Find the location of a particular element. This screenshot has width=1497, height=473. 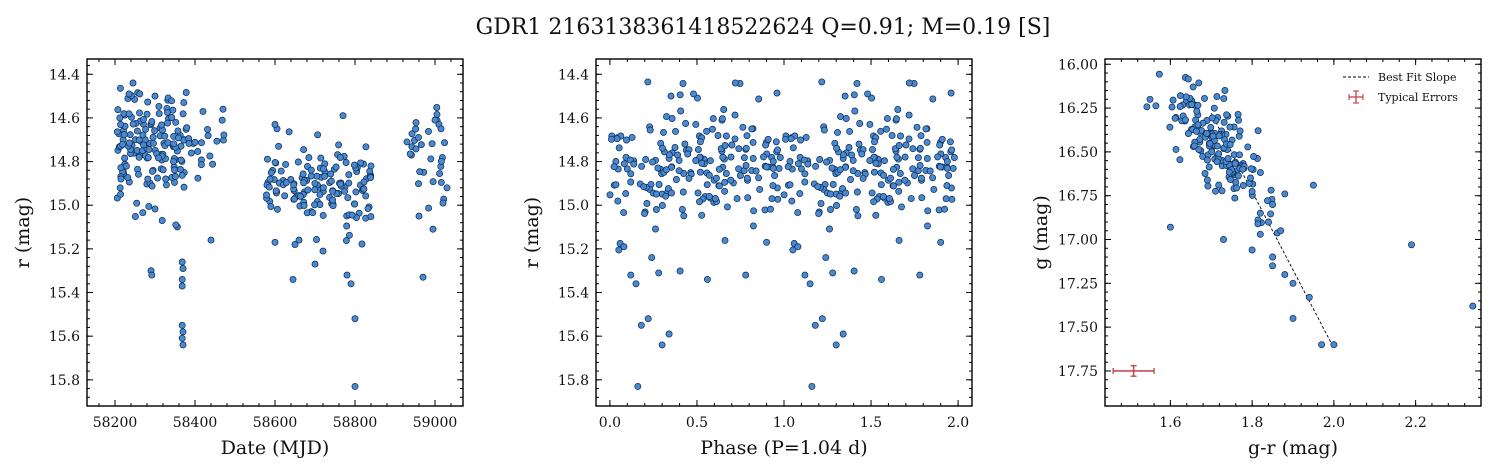

y-tick-label: 14.6 is located at coordinates (573, 119).